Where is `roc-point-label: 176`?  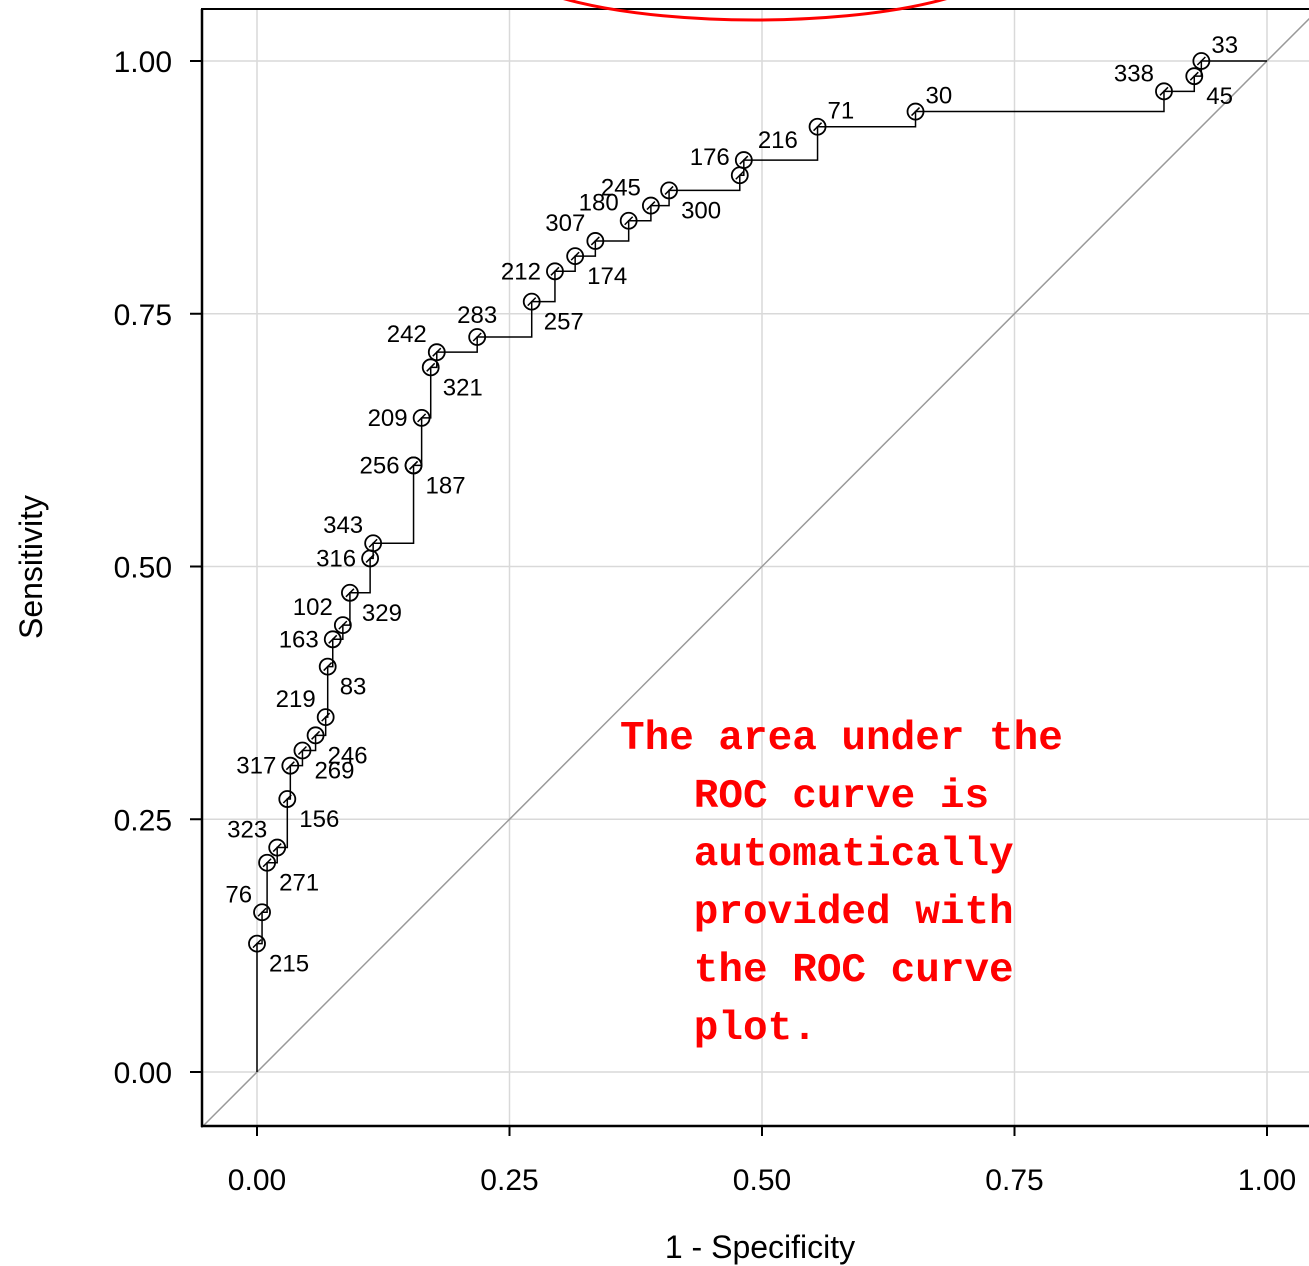
roc-point-label: 176 is located at coordinates (710, 157).